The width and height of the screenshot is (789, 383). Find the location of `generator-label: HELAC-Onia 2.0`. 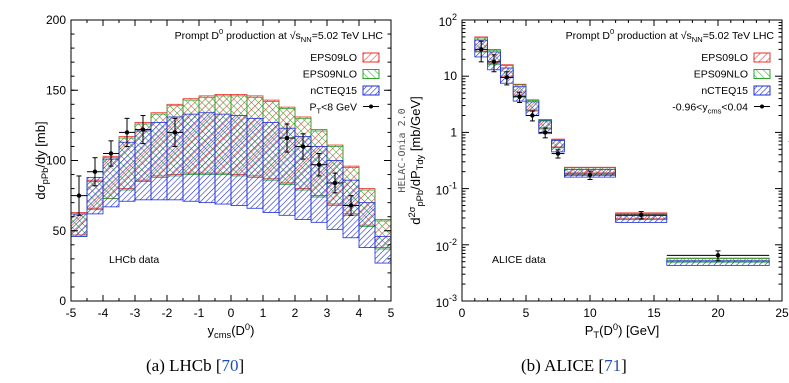

generator-label: HELAC-Onia 2.0 is located at coordinates (402, 150).